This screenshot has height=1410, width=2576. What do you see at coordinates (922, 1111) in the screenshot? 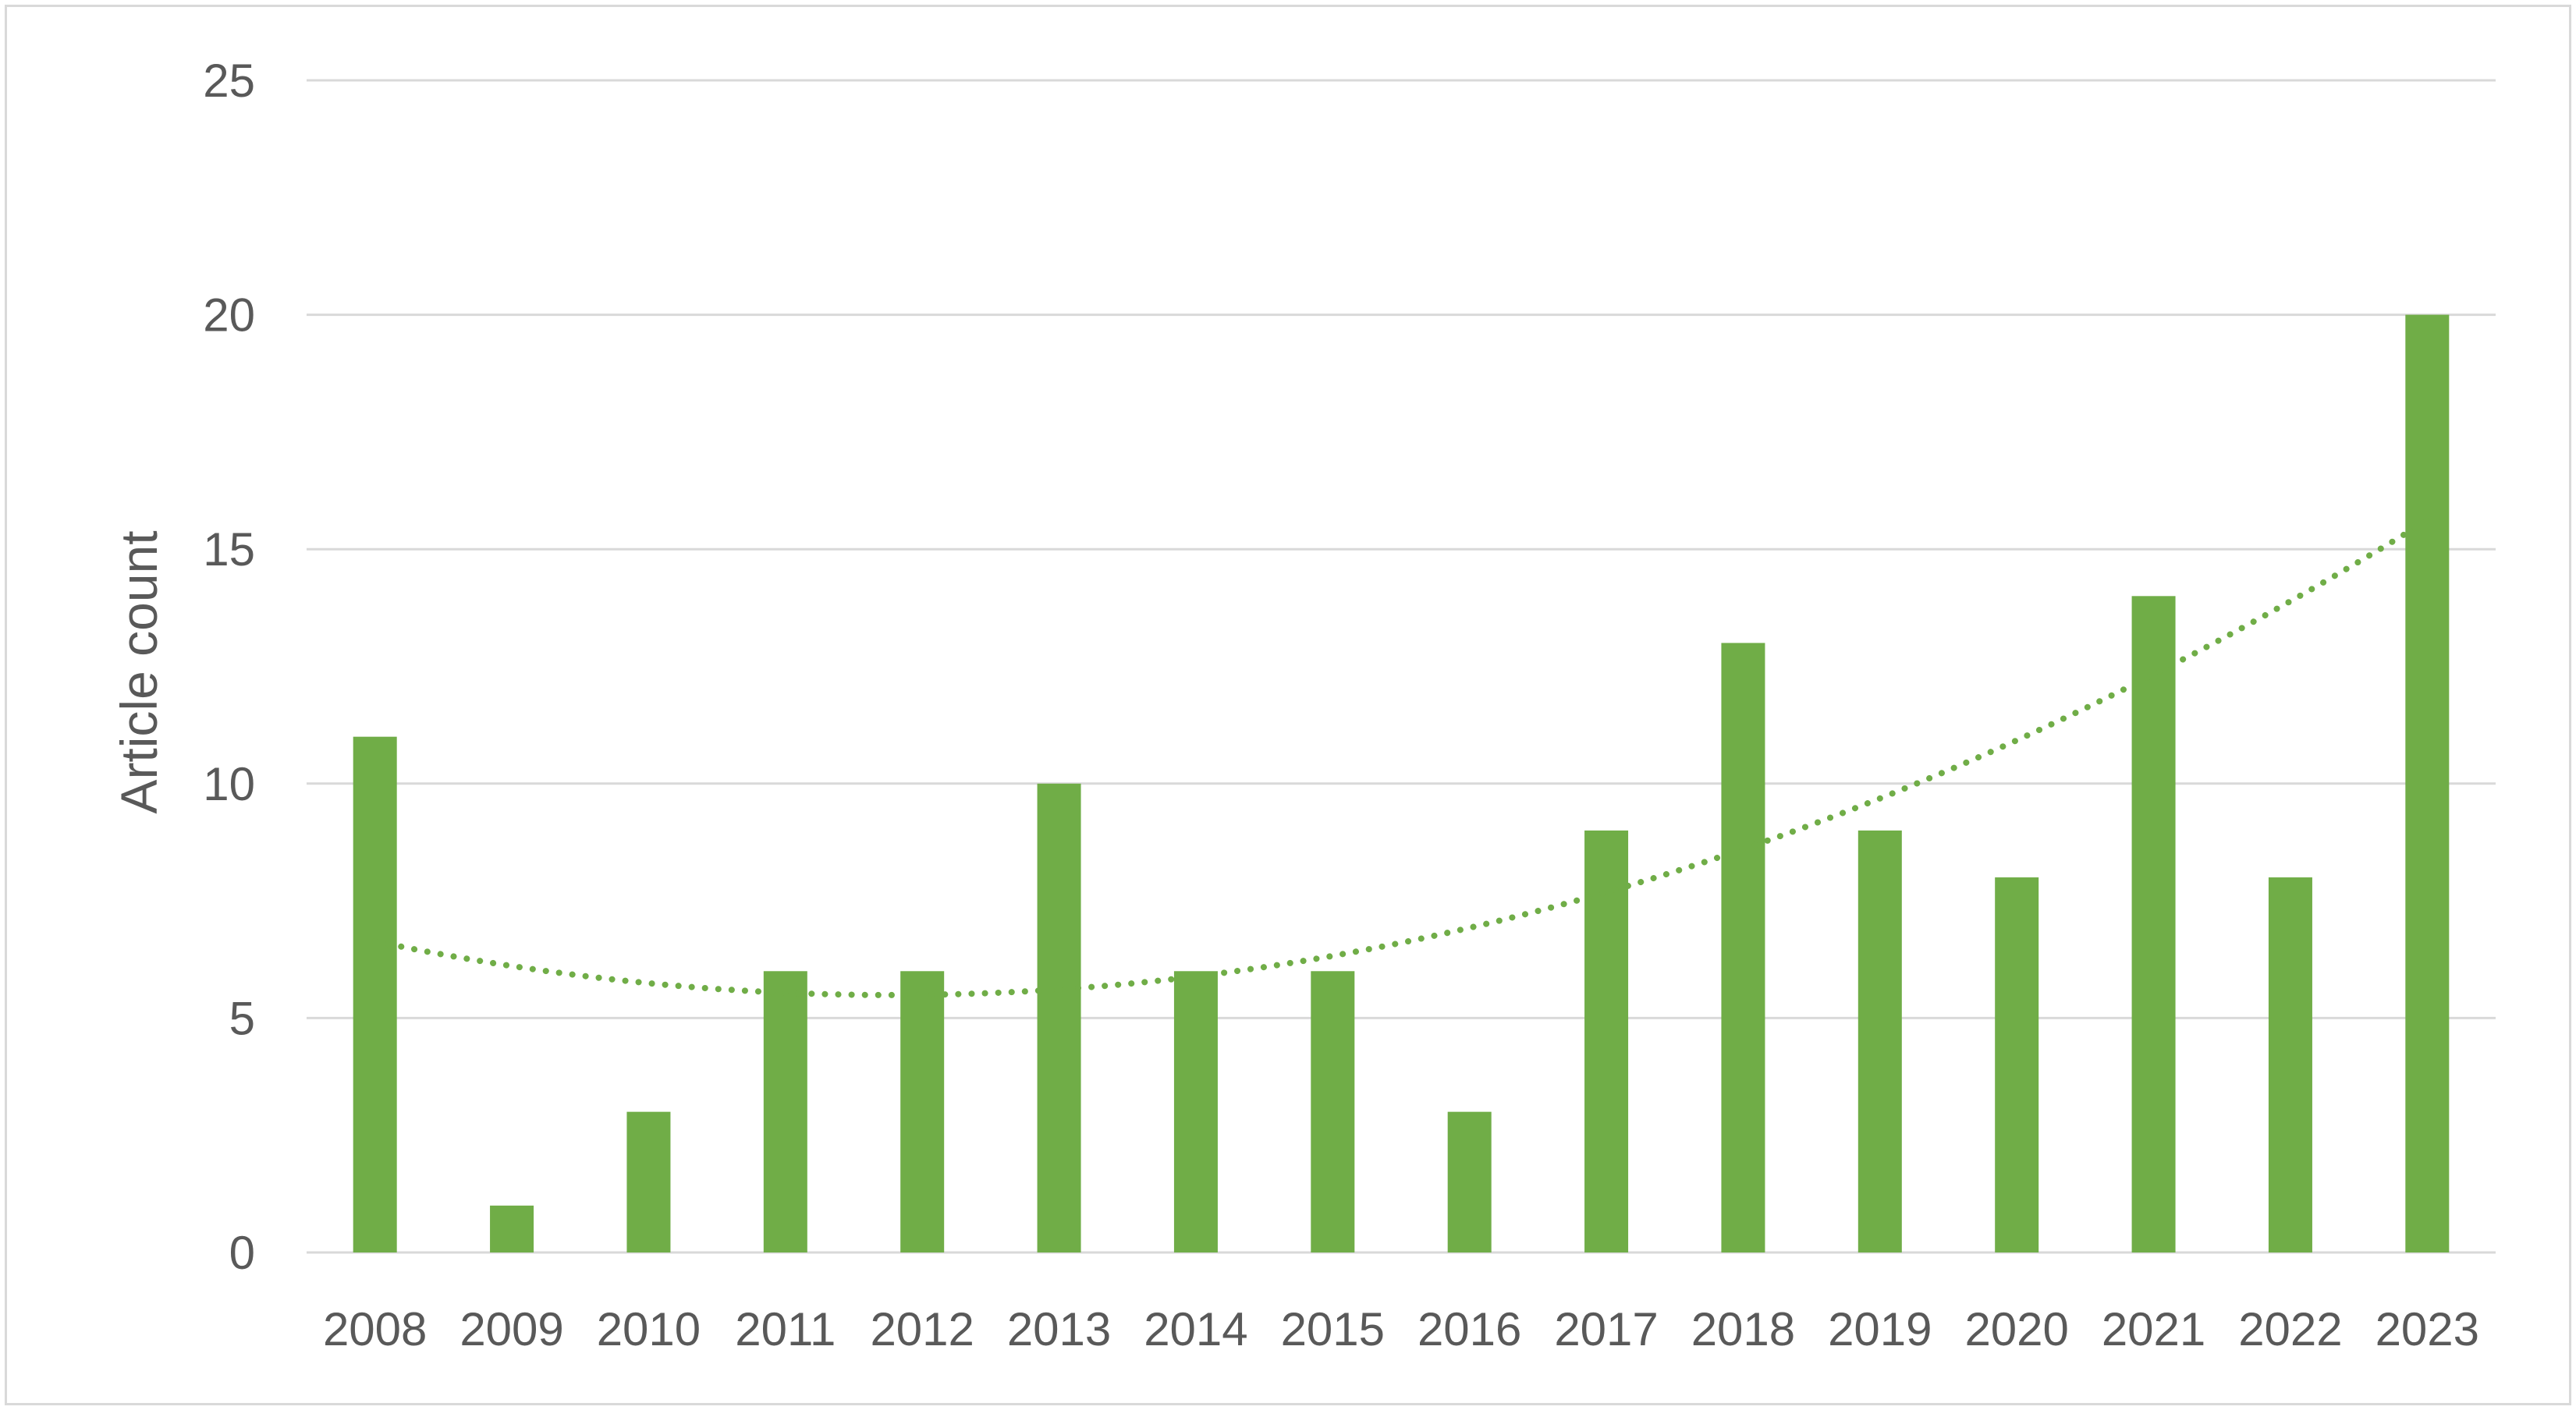
I see `bar-2012` at bounding box center [922, 1111].